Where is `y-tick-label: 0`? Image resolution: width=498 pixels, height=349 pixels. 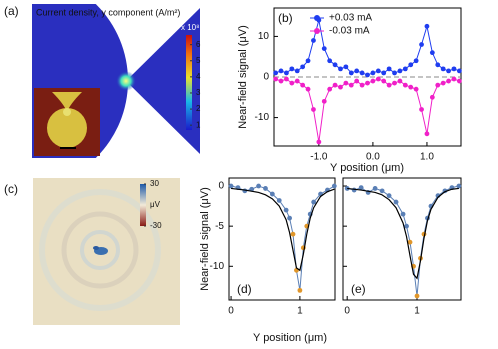 y-tick-label: 0 is located at coordinates (266, 77).